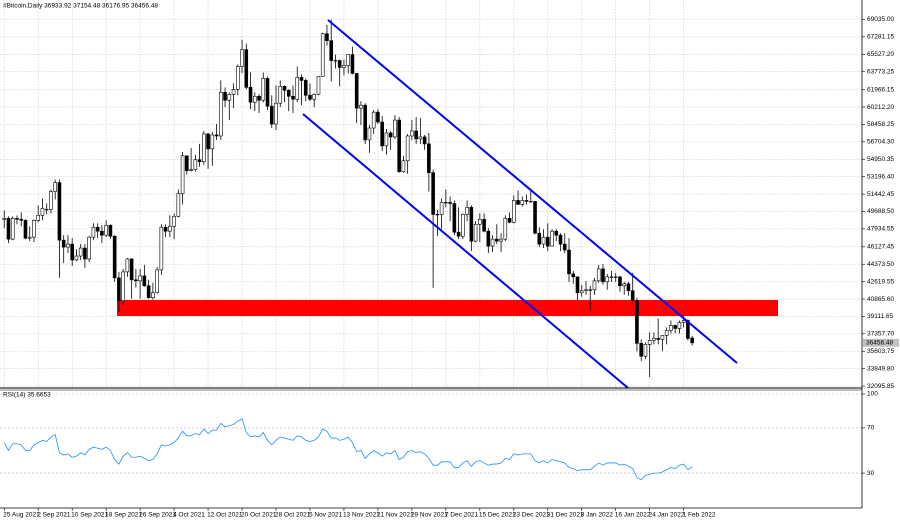 The height and width of the screenshot is (522, 900). What do you see at coordinates (880, 334) in the screenshot?
I see `y-tick-label: 37357.70` at bounding box center [880, 334].